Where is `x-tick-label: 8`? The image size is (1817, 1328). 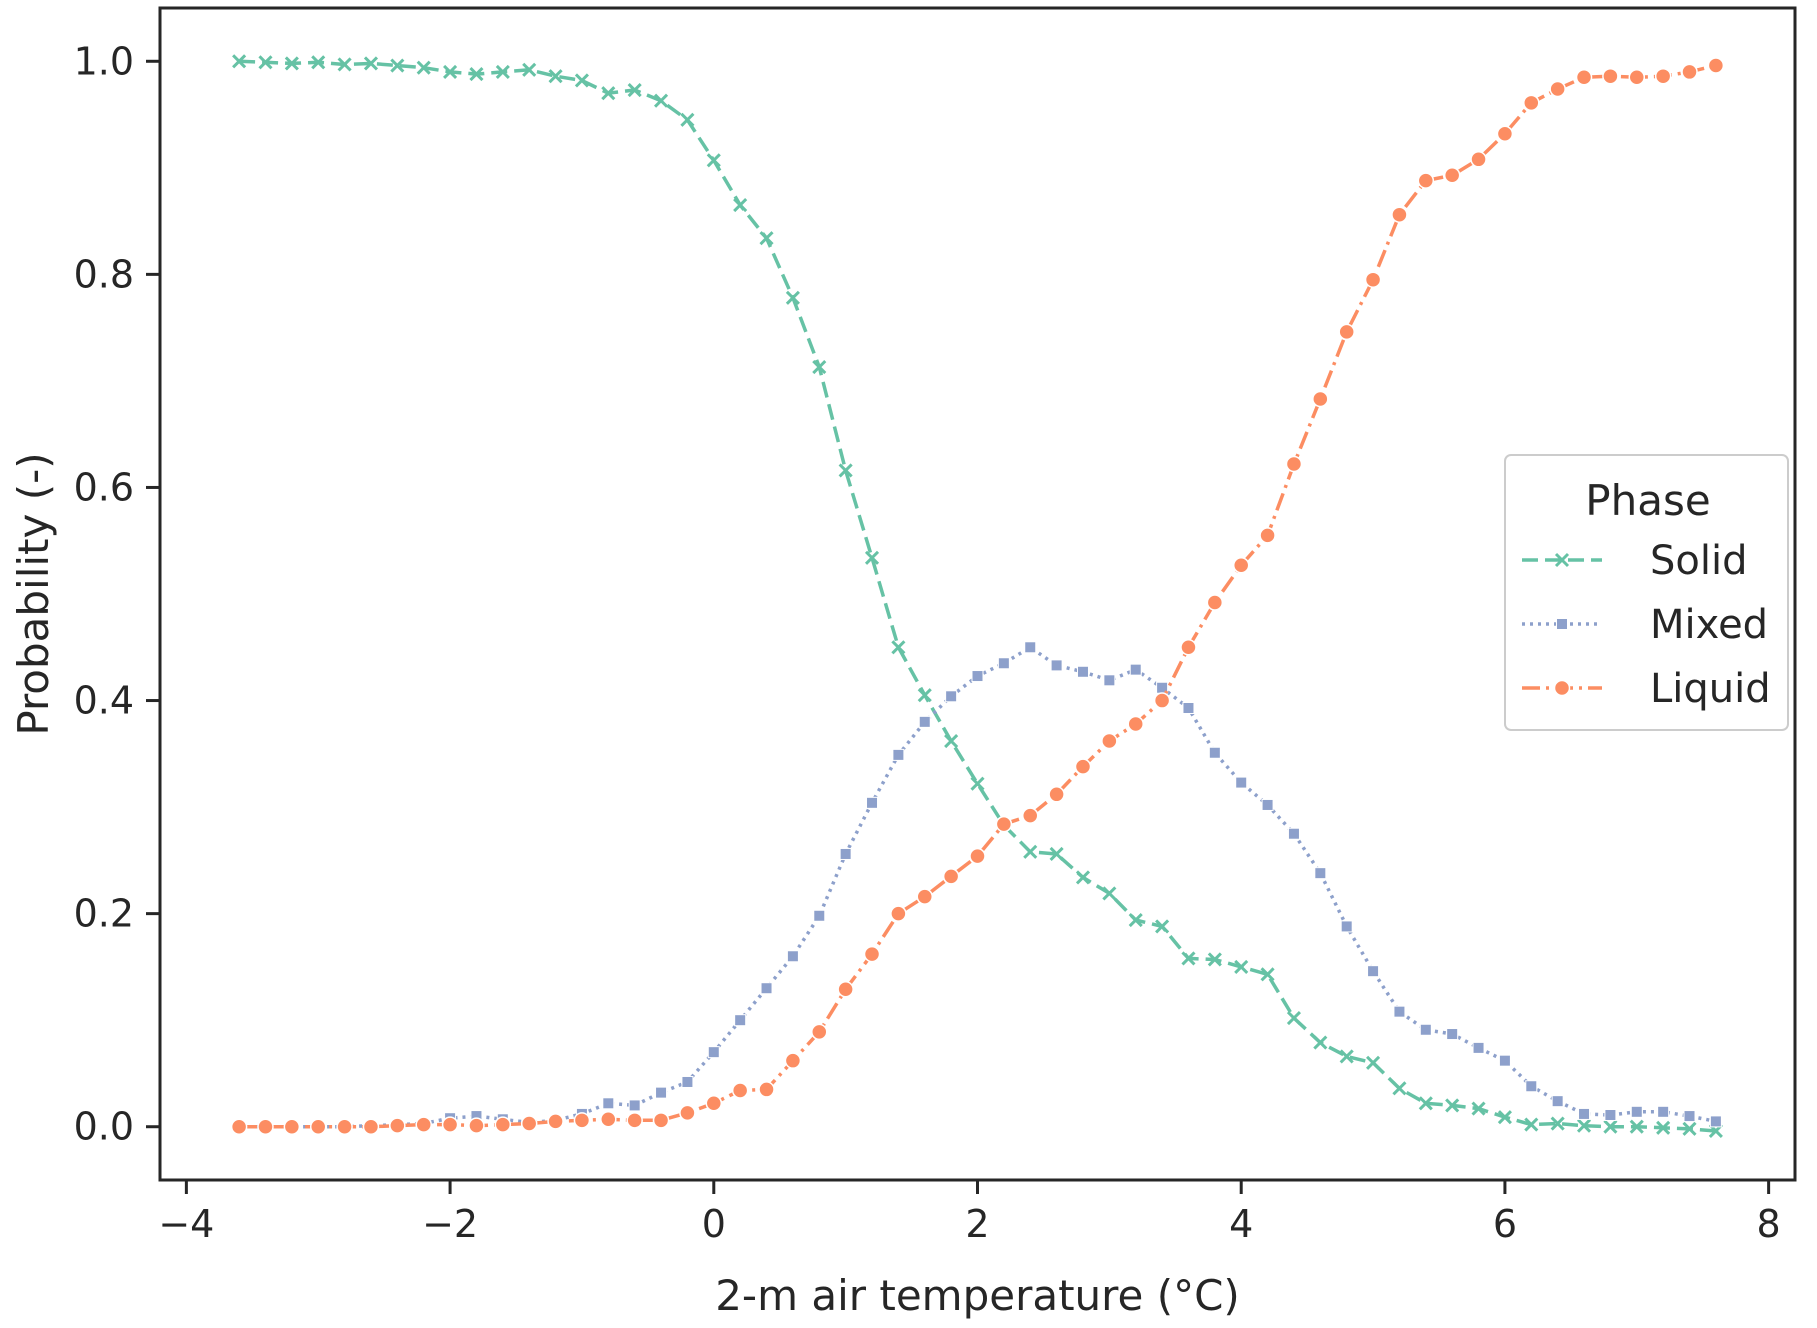
x-tick-label: 8 is located at coordinates (1769, 1224).